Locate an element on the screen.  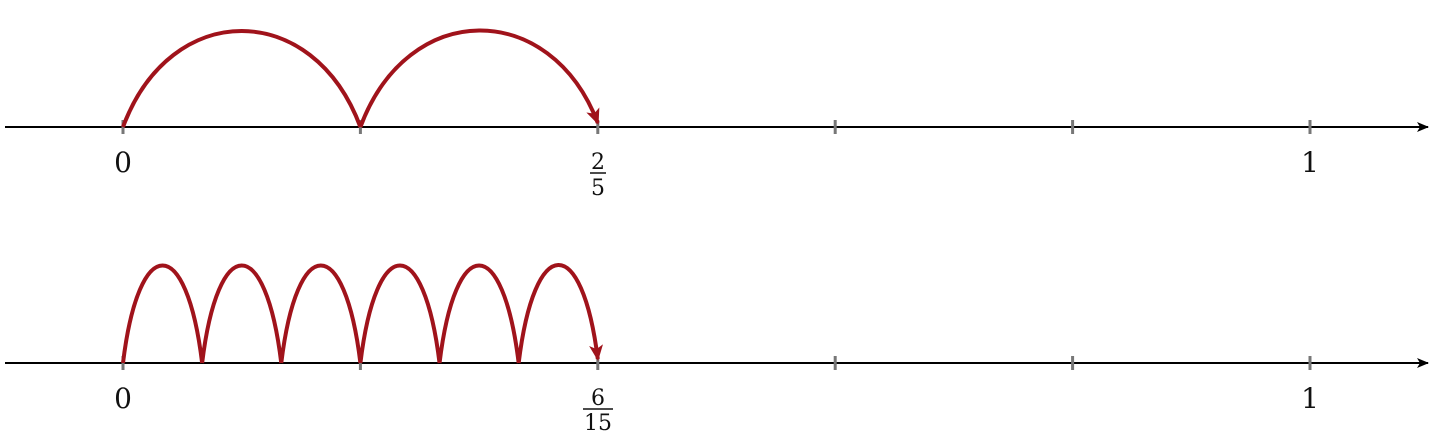
label-marked-fraction: 6 15 is located at coordinates (598, 411).